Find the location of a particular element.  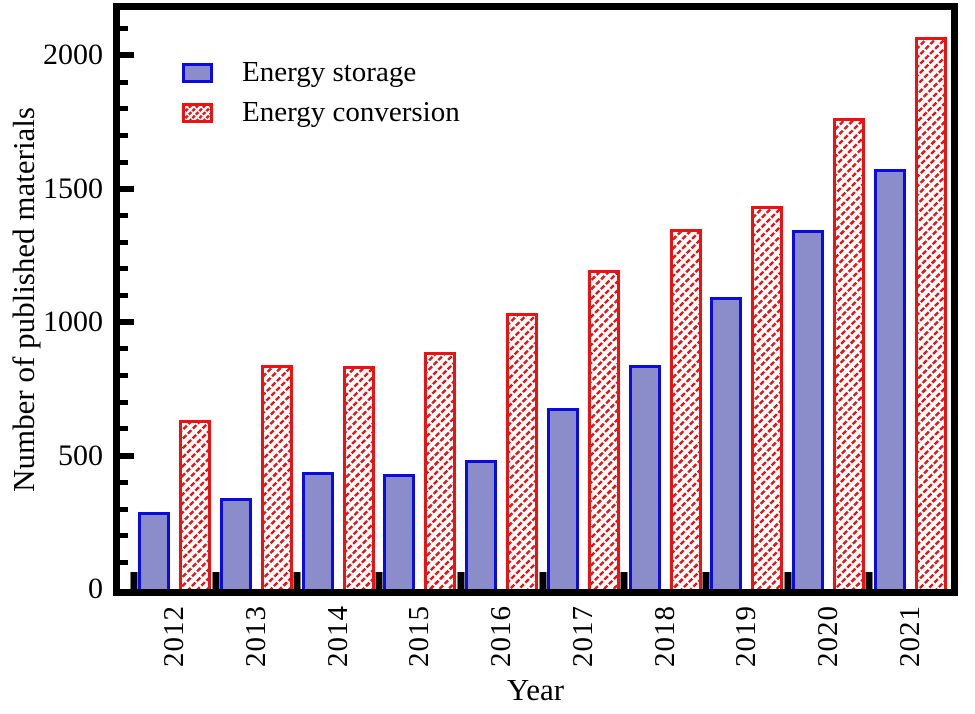

x-tick-label-2015: 2015 is located at coordinates (419, 636).